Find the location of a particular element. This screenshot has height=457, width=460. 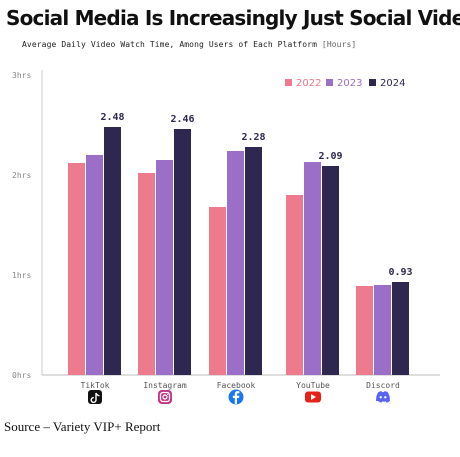

data-label: 2.46 is located at coordinates (182, 119).